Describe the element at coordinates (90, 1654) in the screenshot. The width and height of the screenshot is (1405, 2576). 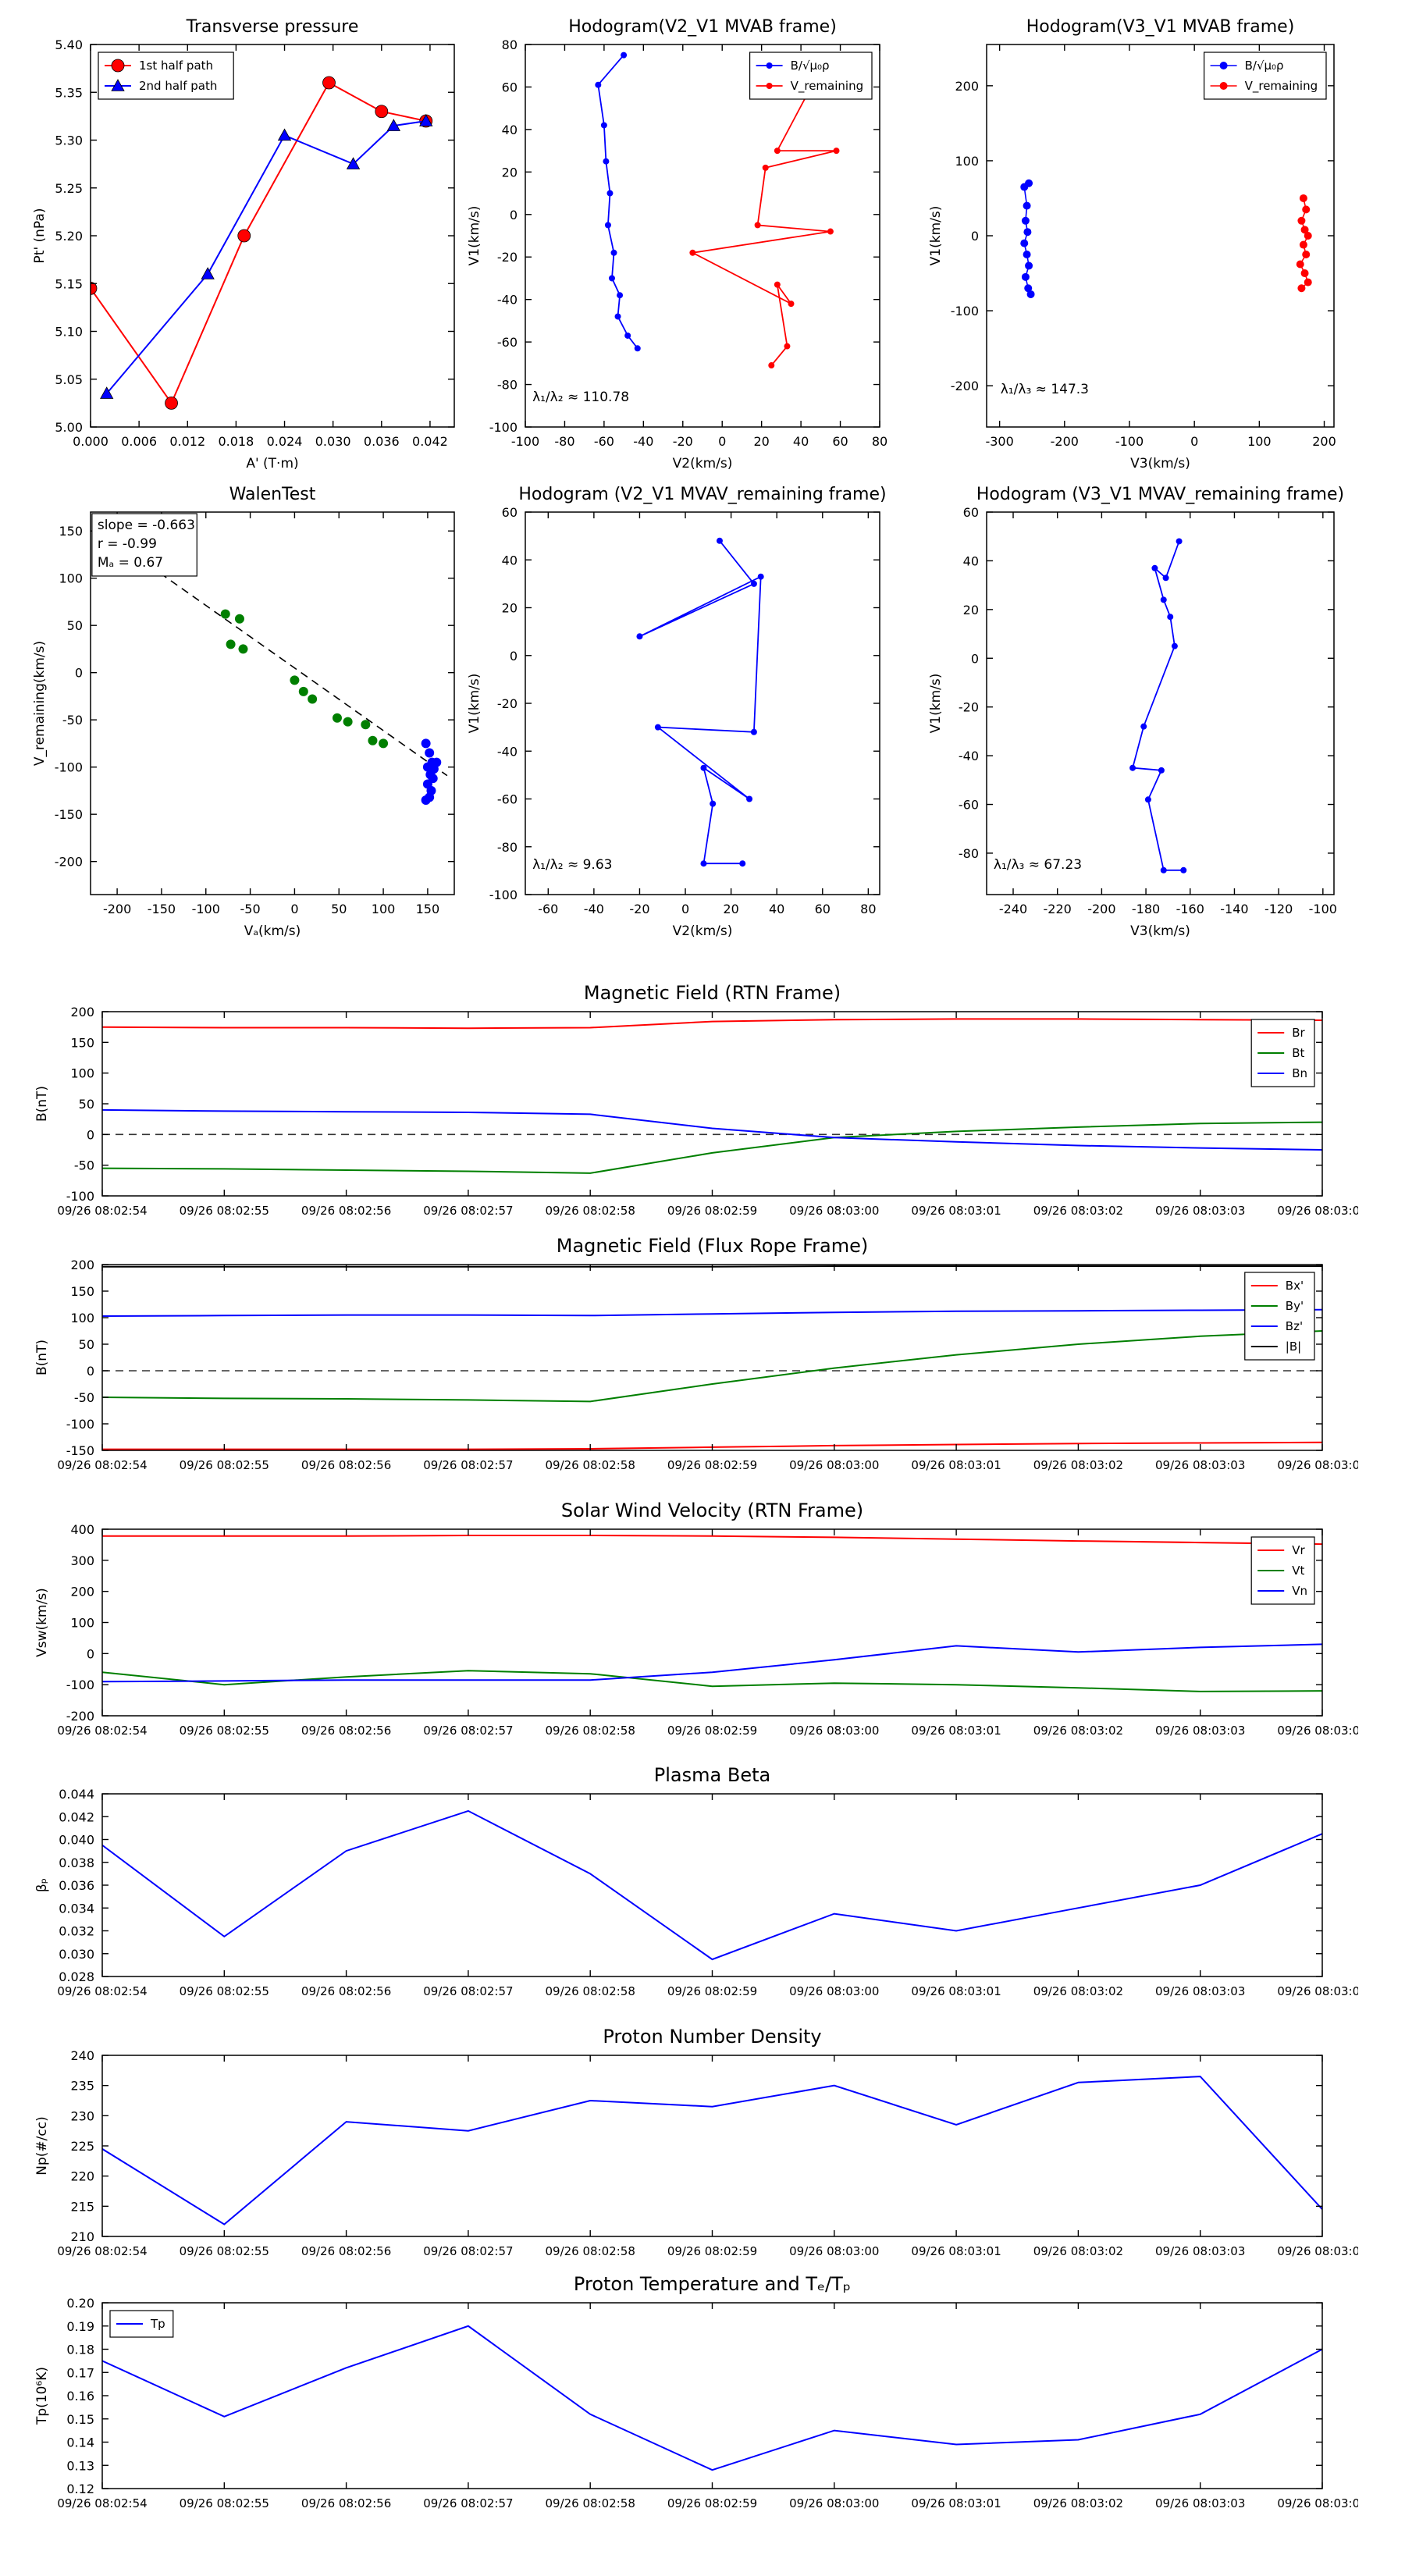
I see `y-tick-label: 0` at that location.